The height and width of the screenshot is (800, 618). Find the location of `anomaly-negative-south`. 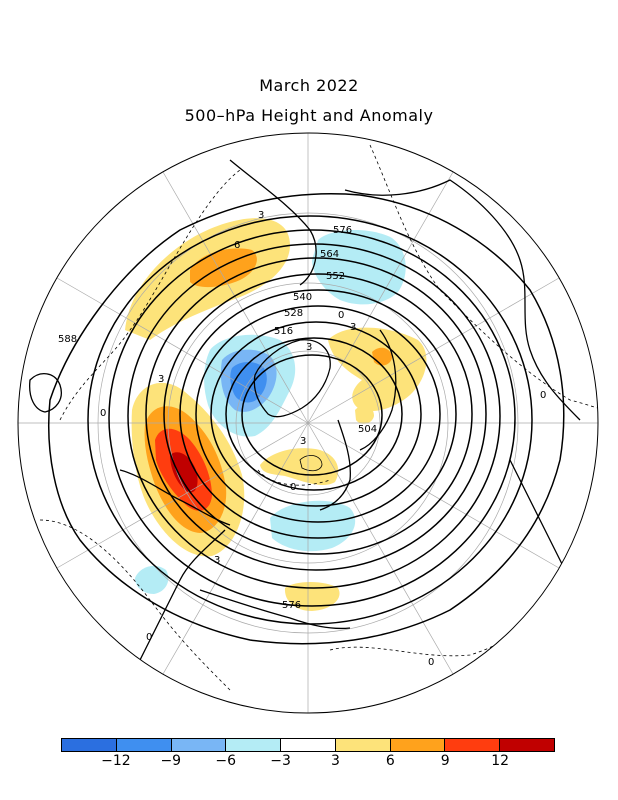

anomaly-negative-south is located at coordinates (313, 526).